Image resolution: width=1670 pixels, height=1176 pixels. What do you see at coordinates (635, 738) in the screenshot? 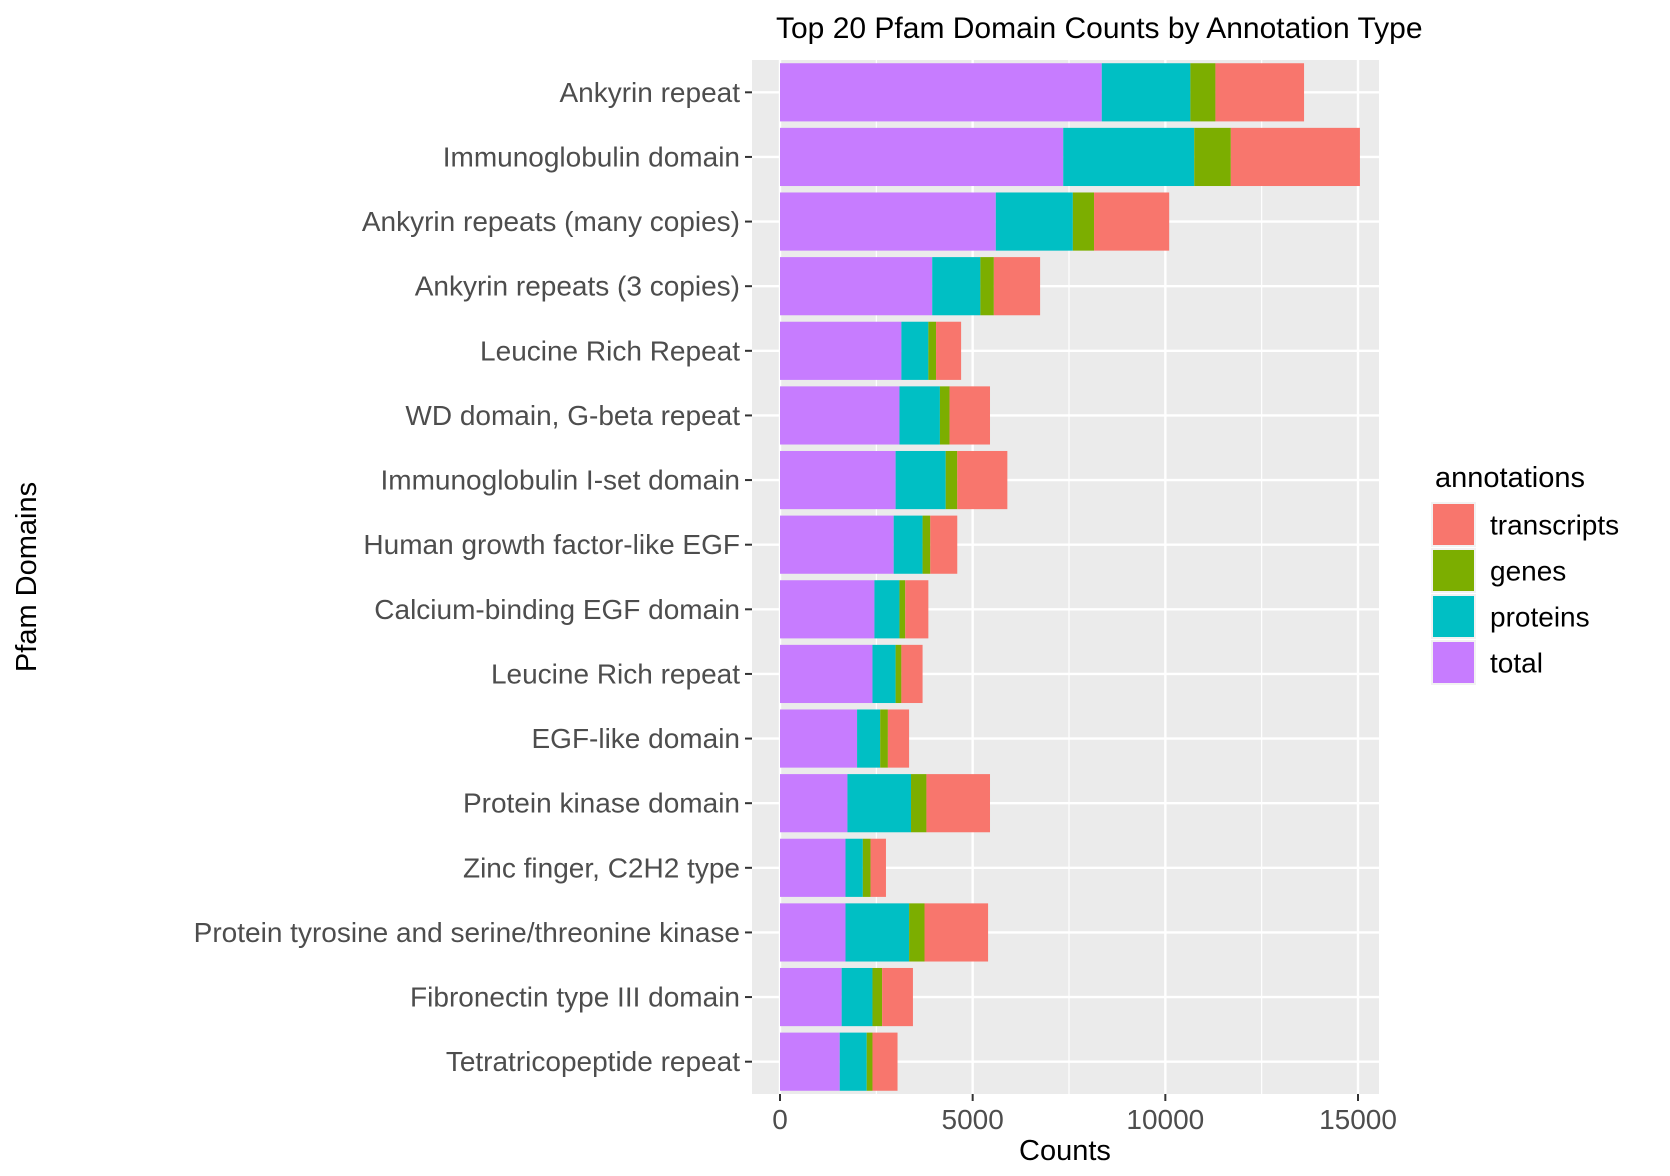
I see `y-tick-label: EGF-like domain` at bounding box center [635, 738].